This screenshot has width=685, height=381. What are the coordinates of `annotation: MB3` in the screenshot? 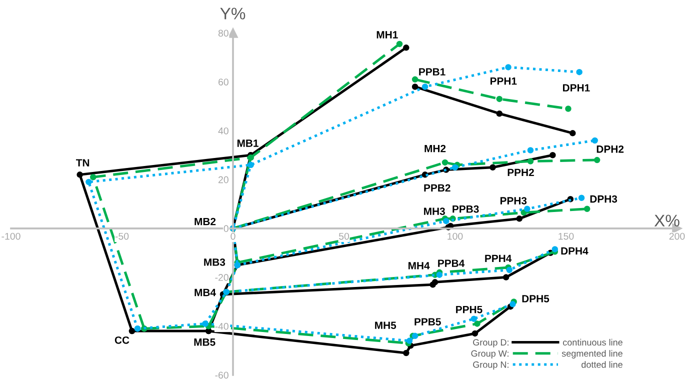 It's located at (215, 262).